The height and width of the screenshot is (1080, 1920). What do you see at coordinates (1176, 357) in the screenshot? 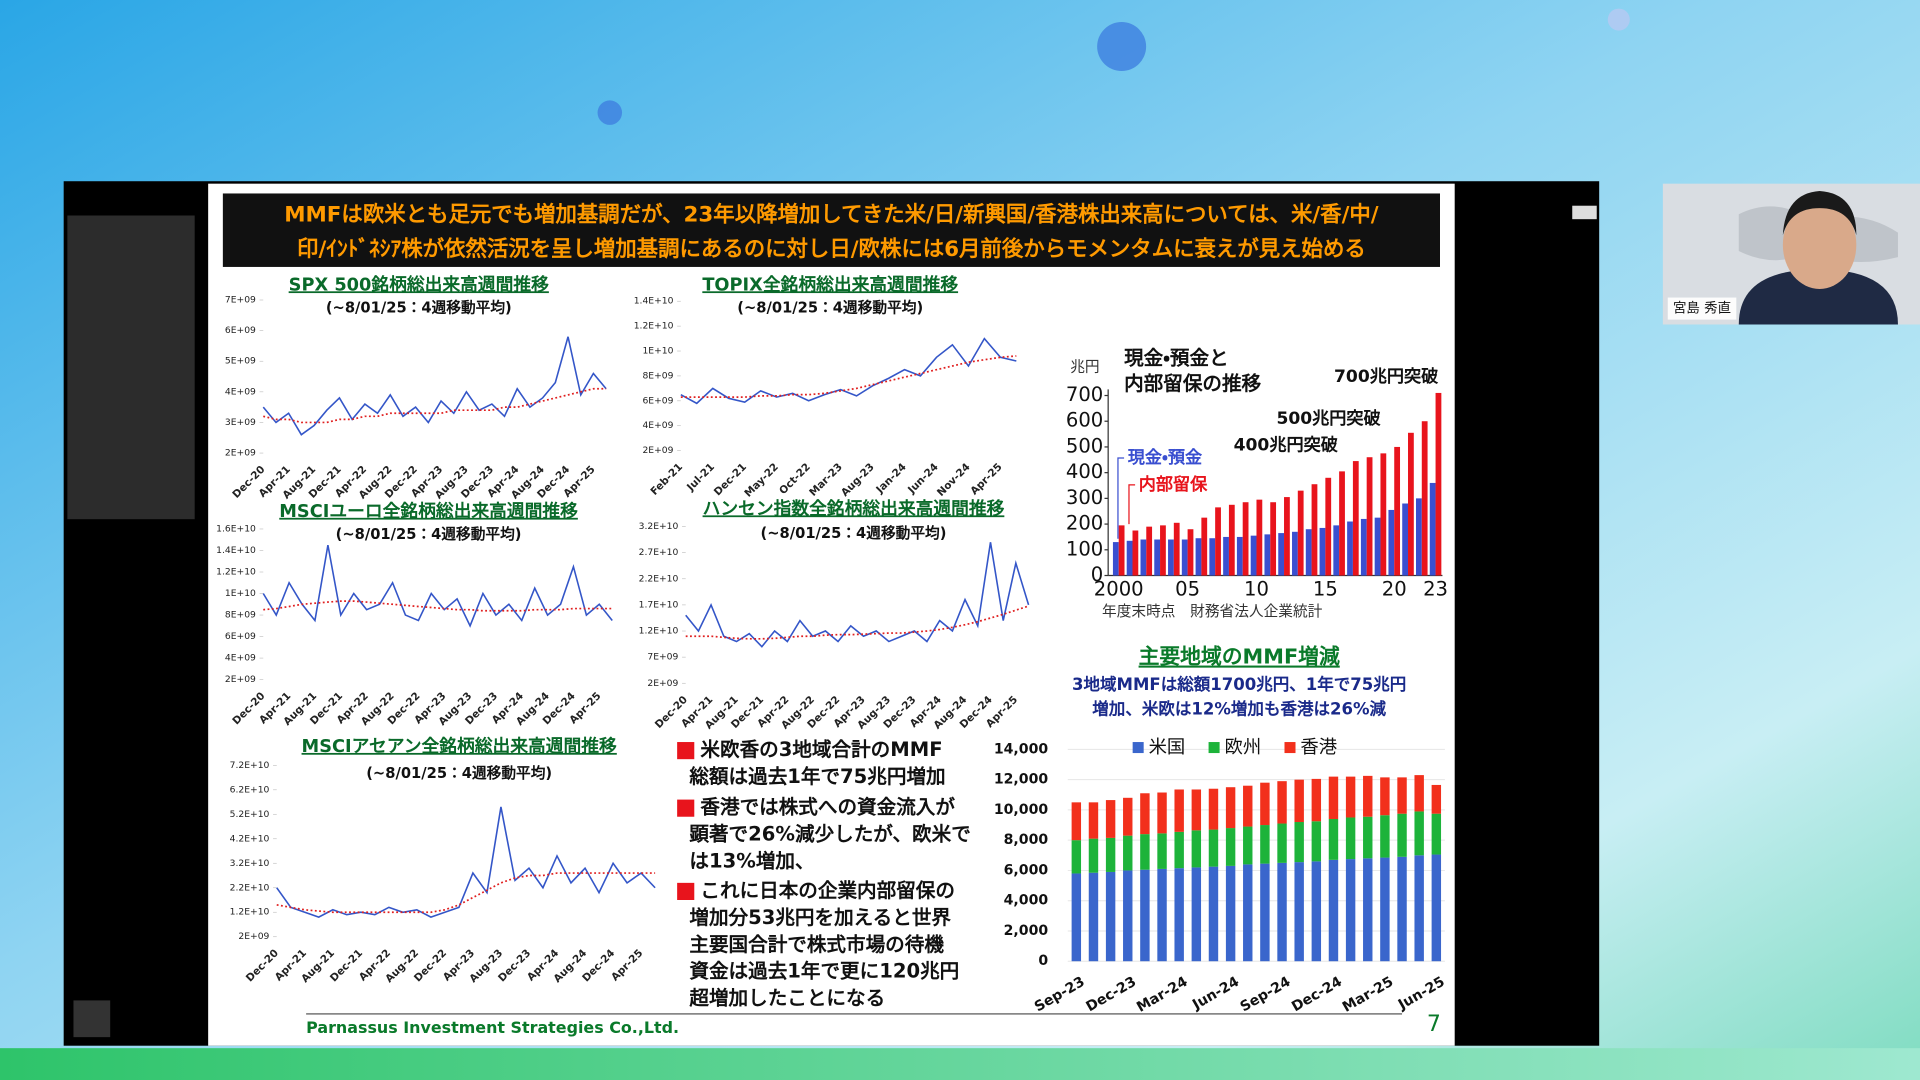
I see `chart-title: 現金・預金と` at bounding box center [1176, 357].